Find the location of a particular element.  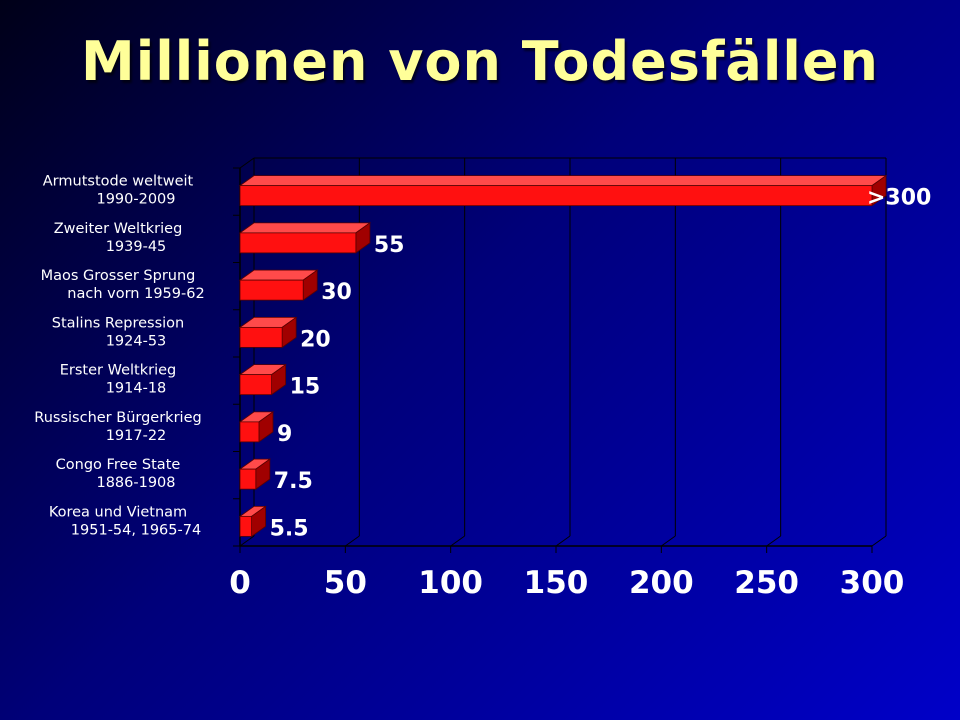

y-axis-depth is located at coordinates (247, 163).